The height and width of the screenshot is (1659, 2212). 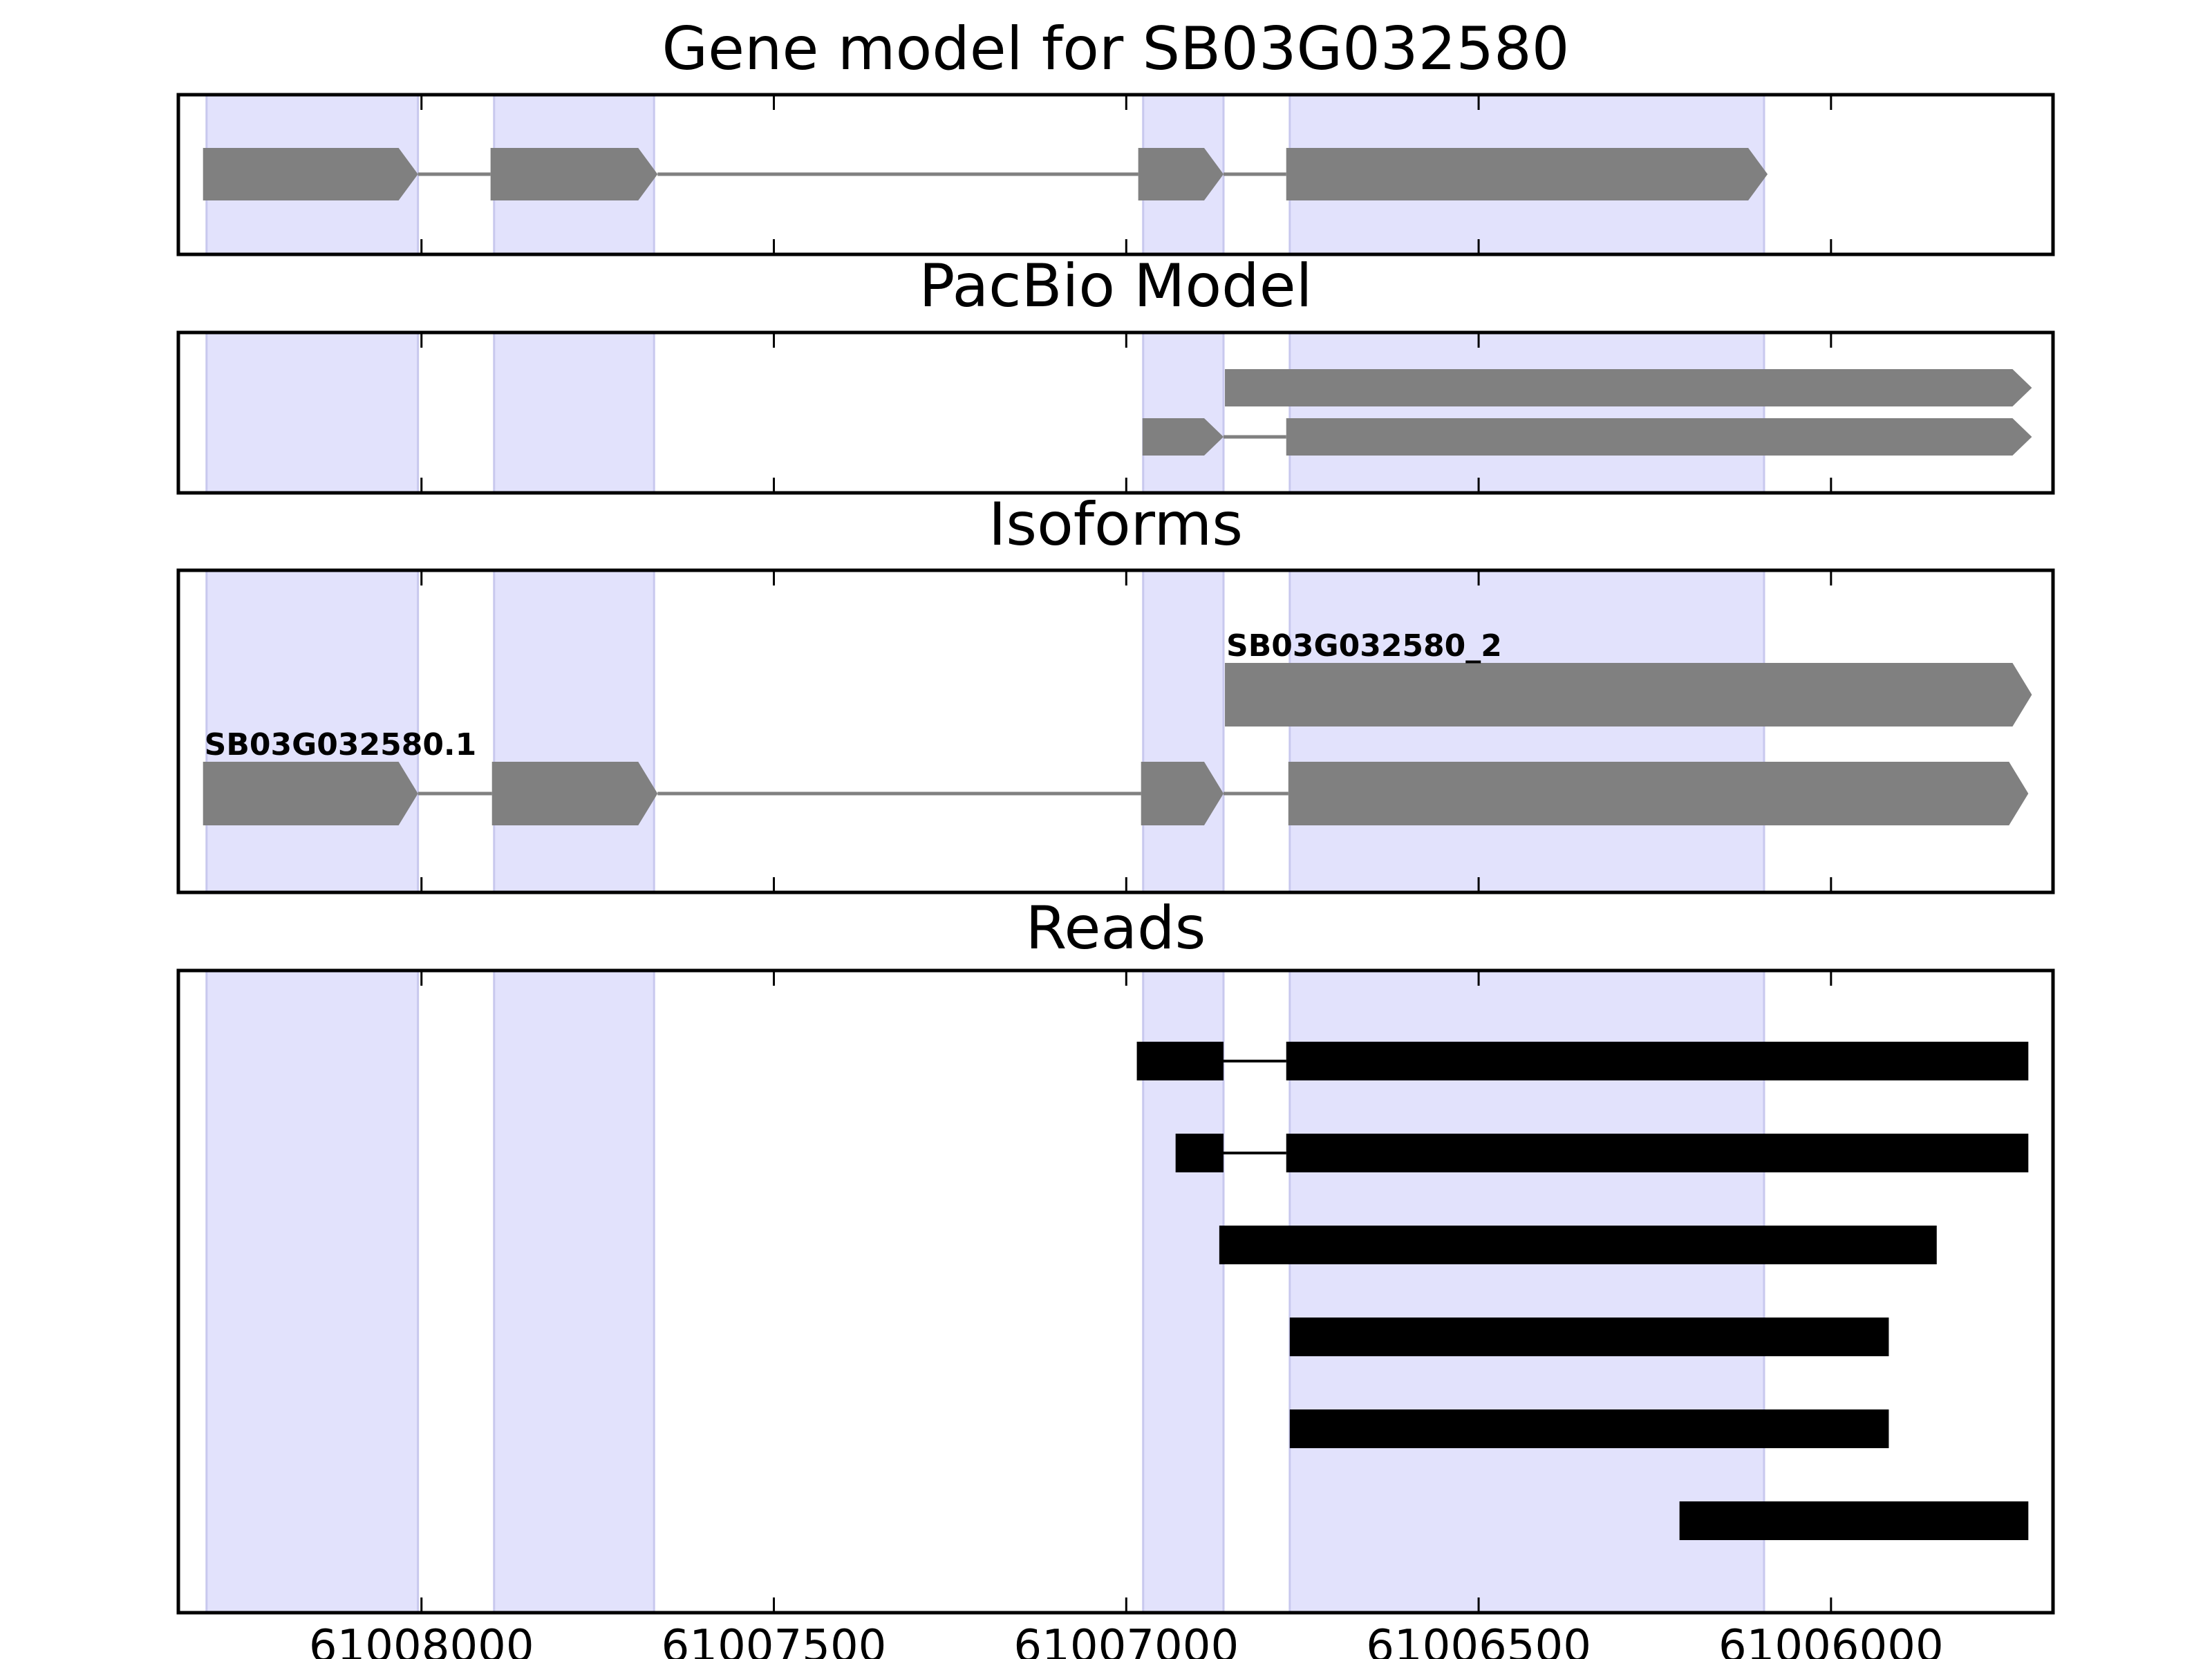 I want to click on x-tick-label: 61007500, so click(x=774, y=1640).